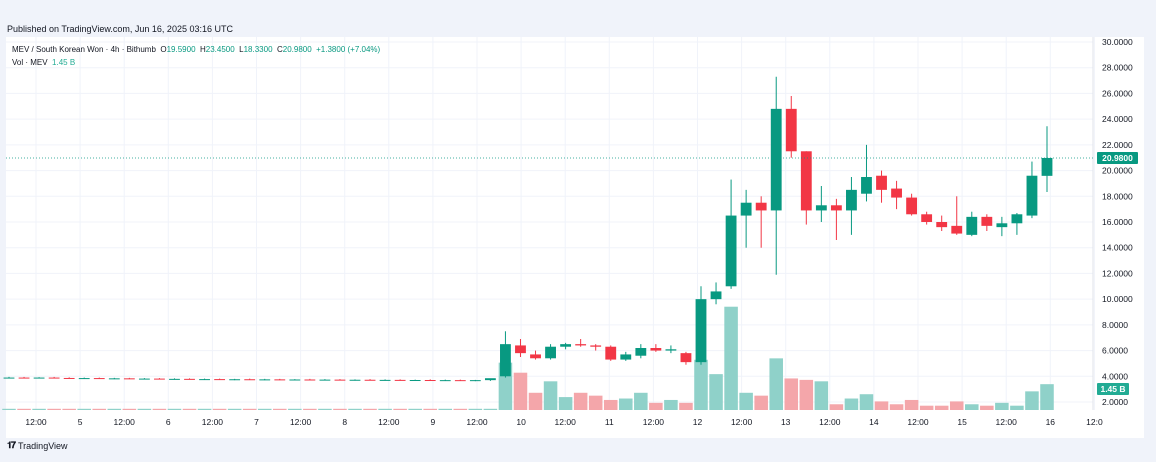  I want to click on price-tick-label: 16.0000, so click(1117, 222).